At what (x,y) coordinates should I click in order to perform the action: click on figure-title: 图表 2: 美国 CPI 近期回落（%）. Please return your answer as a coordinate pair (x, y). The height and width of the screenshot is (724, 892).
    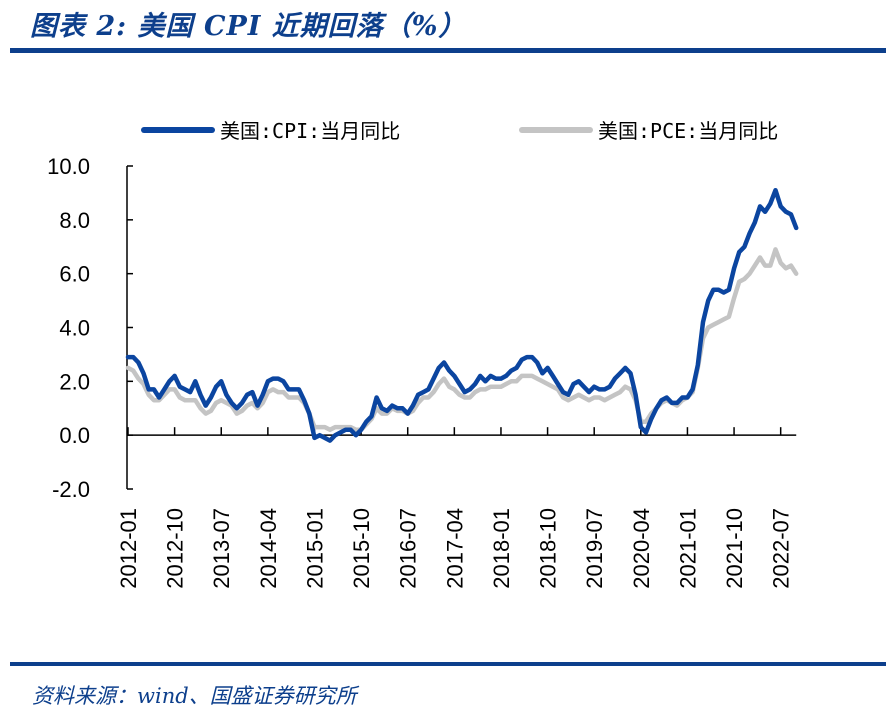
    Looking at the image, I should click on (248, 26).